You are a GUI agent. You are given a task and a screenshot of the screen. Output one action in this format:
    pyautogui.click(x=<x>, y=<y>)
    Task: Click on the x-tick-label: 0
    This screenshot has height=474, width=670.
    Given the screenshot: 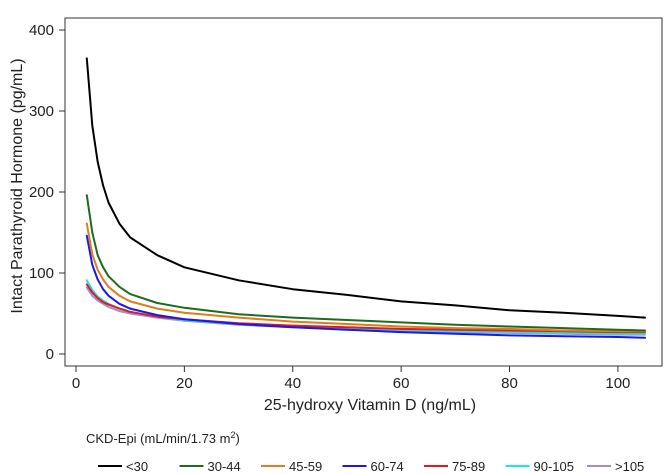 What is the action you would take?
    pyautogui.click(x=76, y=383)
    